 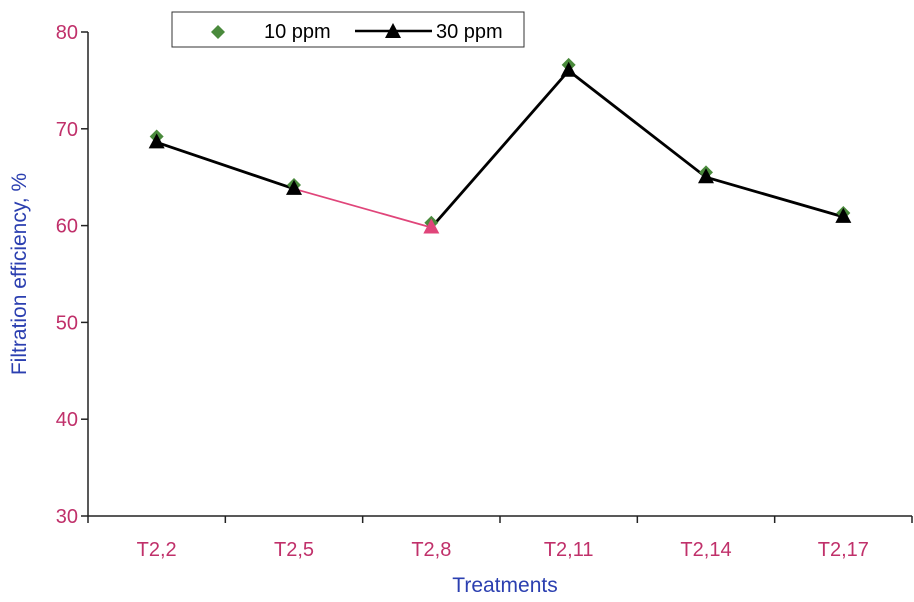 What do you see at coordinates (500, 538) in the screenshot?
I see `x-ticks: T2,2 T2,5 T2,8 T2,11 T2,14 T2,17` at bounding box center [500, 538].